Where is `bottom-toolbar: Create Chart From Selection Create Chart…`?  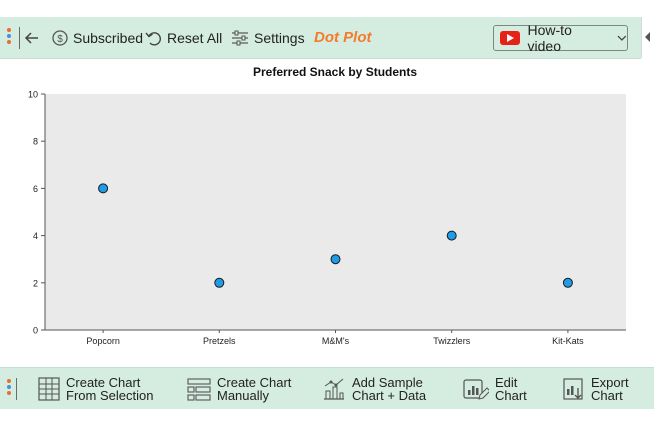
bottom-toolbar: Create Chart From Selection Create Chart… is located at coordinates (327, 388).